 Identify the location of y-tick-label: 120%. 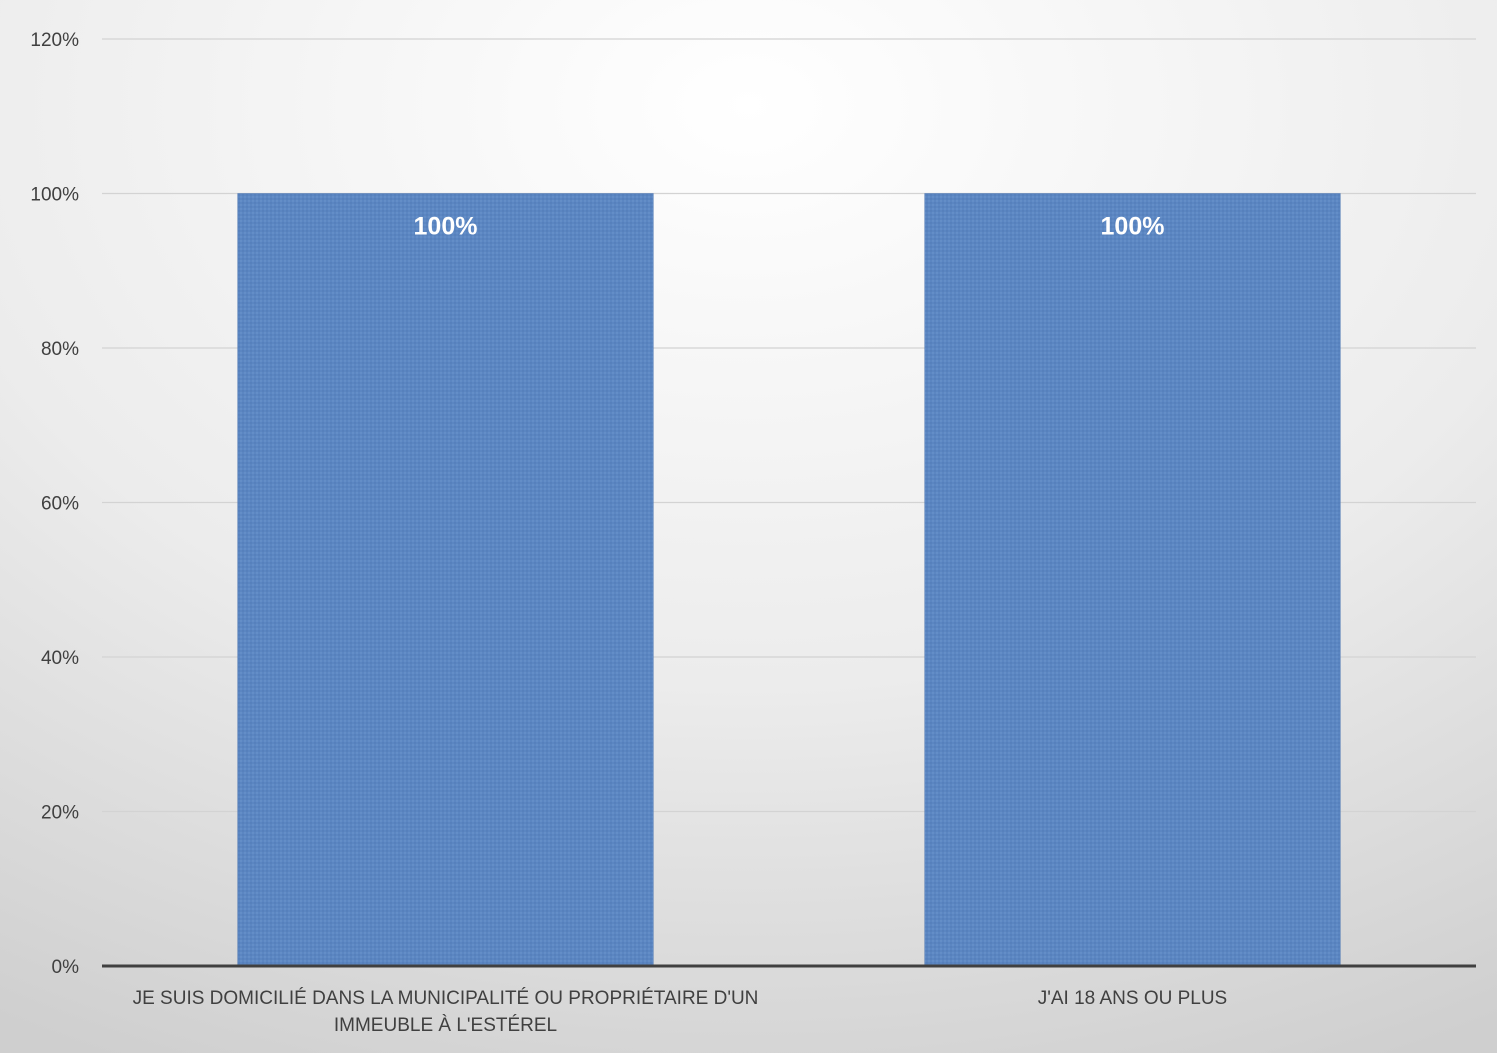
(54, 40).